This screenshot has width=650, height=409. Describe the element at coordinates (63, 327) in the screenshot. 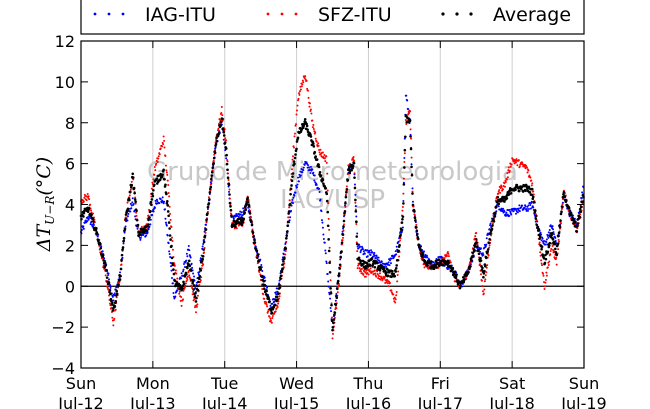

I see `y-tick-label: −2` at that location.